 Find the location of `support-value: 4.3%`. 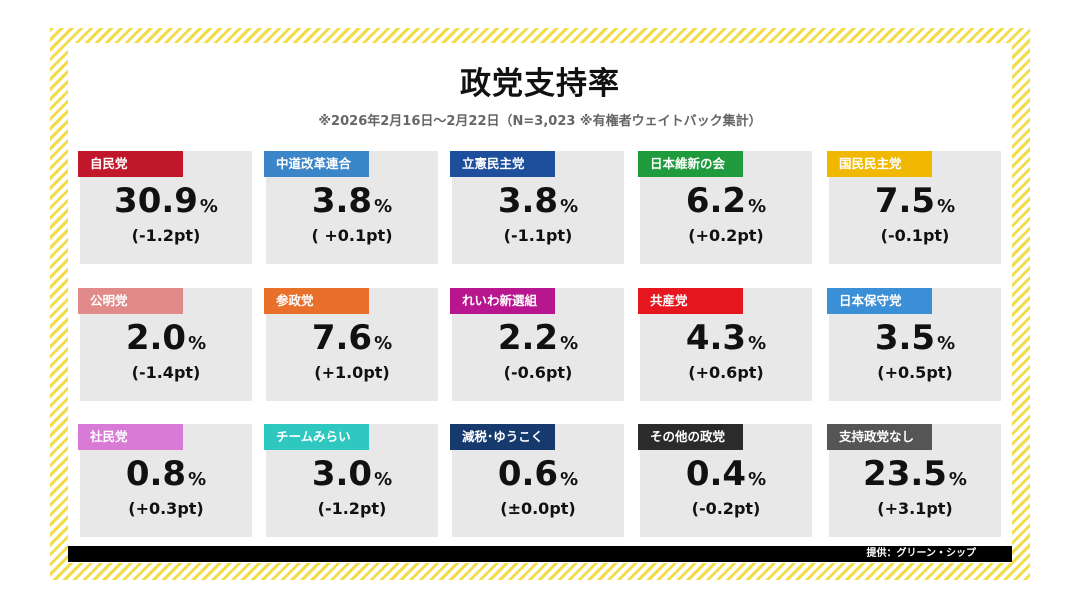

support-value: 4.3% is located at coordinates (726, 338).